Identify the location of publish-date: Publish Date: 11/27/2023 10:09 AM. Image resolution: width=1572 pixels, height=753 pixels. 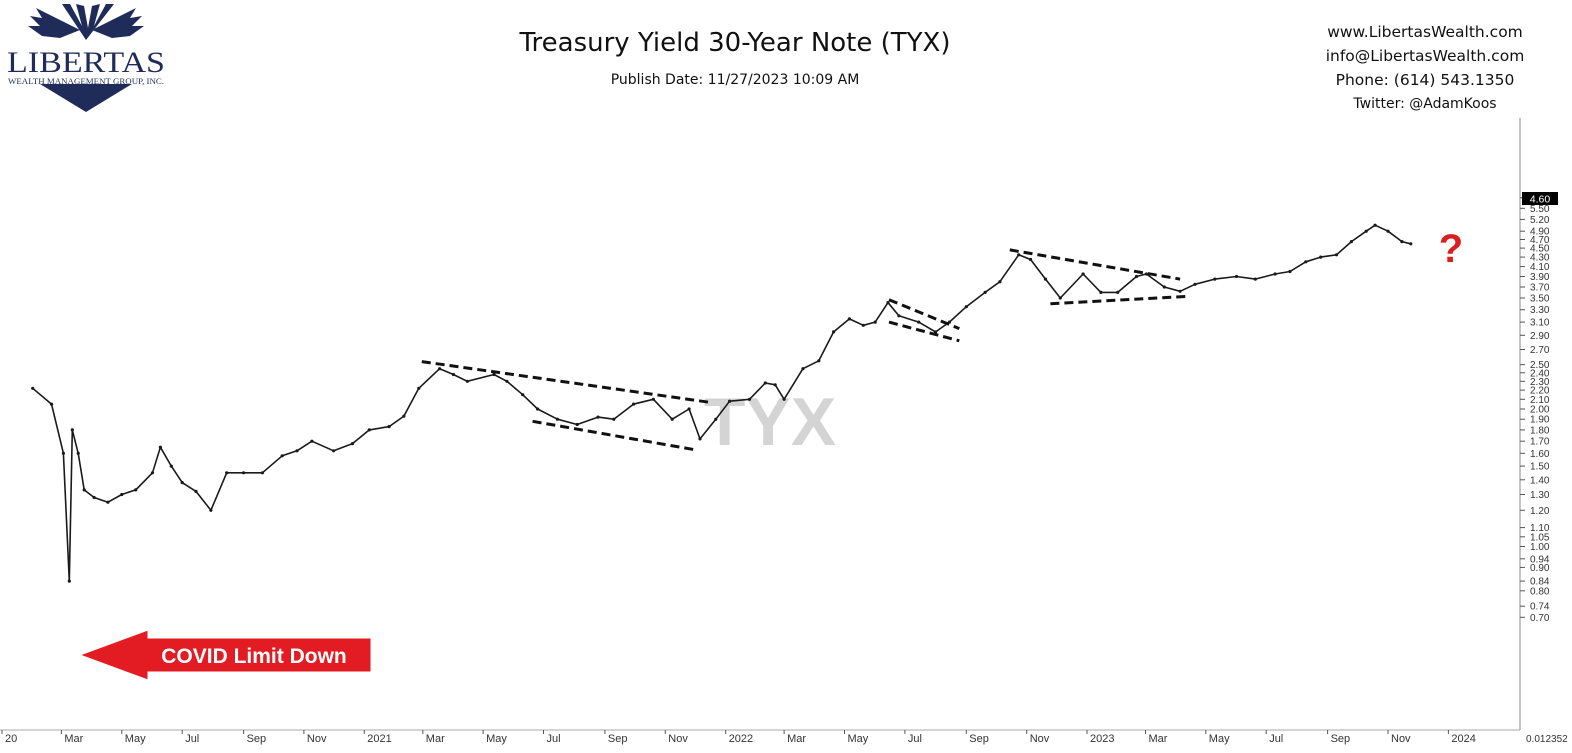
(735, 80).